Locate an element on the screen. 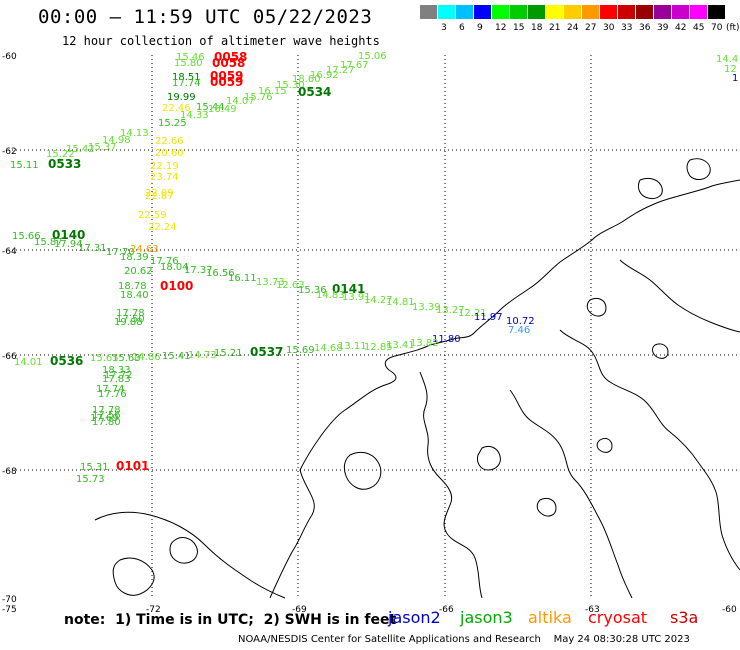 Image resolution: width=740 pixels, height=650 pixels. wave-height-label: 15.46 is located at coordinates (190, 57).